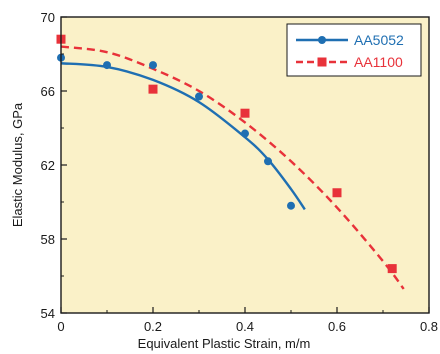 The height and width of the screenshot is (354, 440). I want to click on legend: AA5052 AA1100, so click(354, 50).